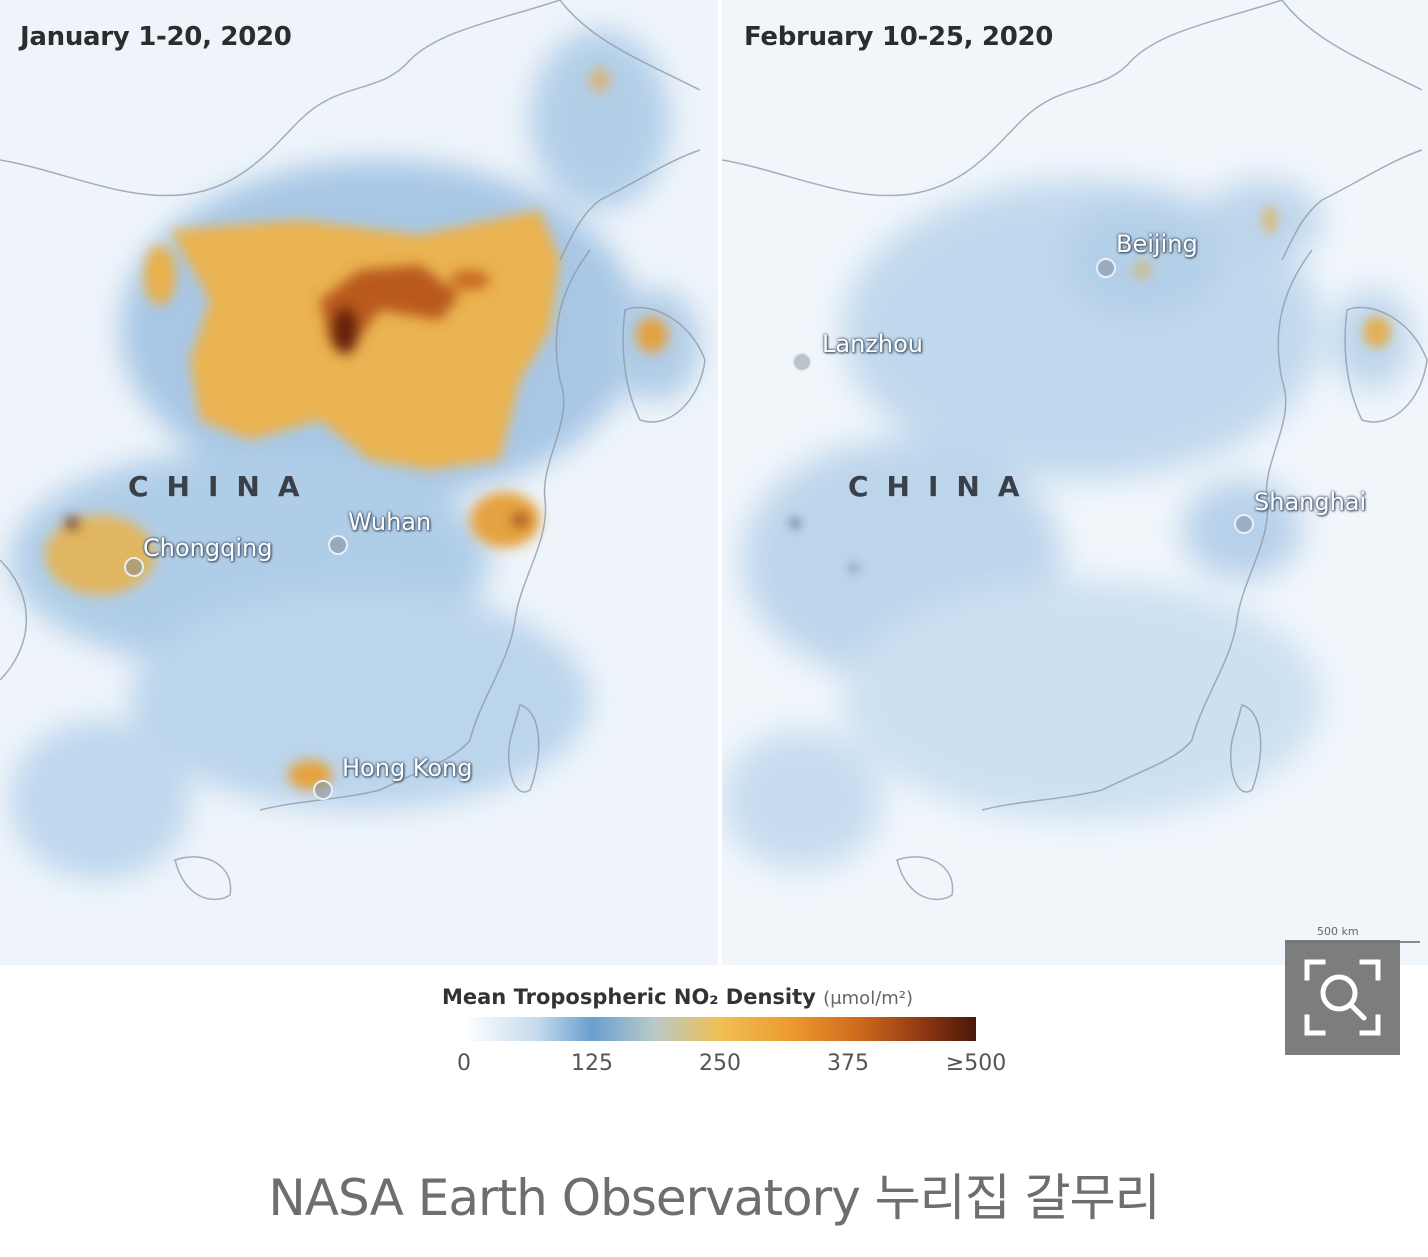 This screenshot has height=1257, width=1428. What do you see at coordinates (1157, 244) in the screenshot?
I see `city-label-beijing: Beijing` at bounding box center [1157, 244].